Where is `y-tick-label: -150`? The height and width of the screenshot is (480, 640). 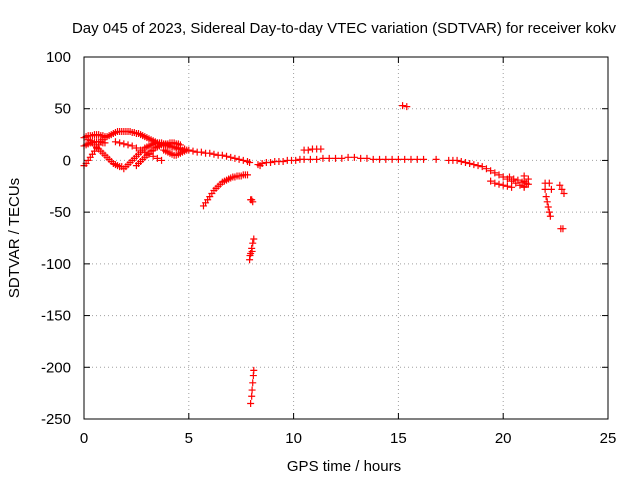 y-tick-label: -150 is located at coordinates (56, 316).